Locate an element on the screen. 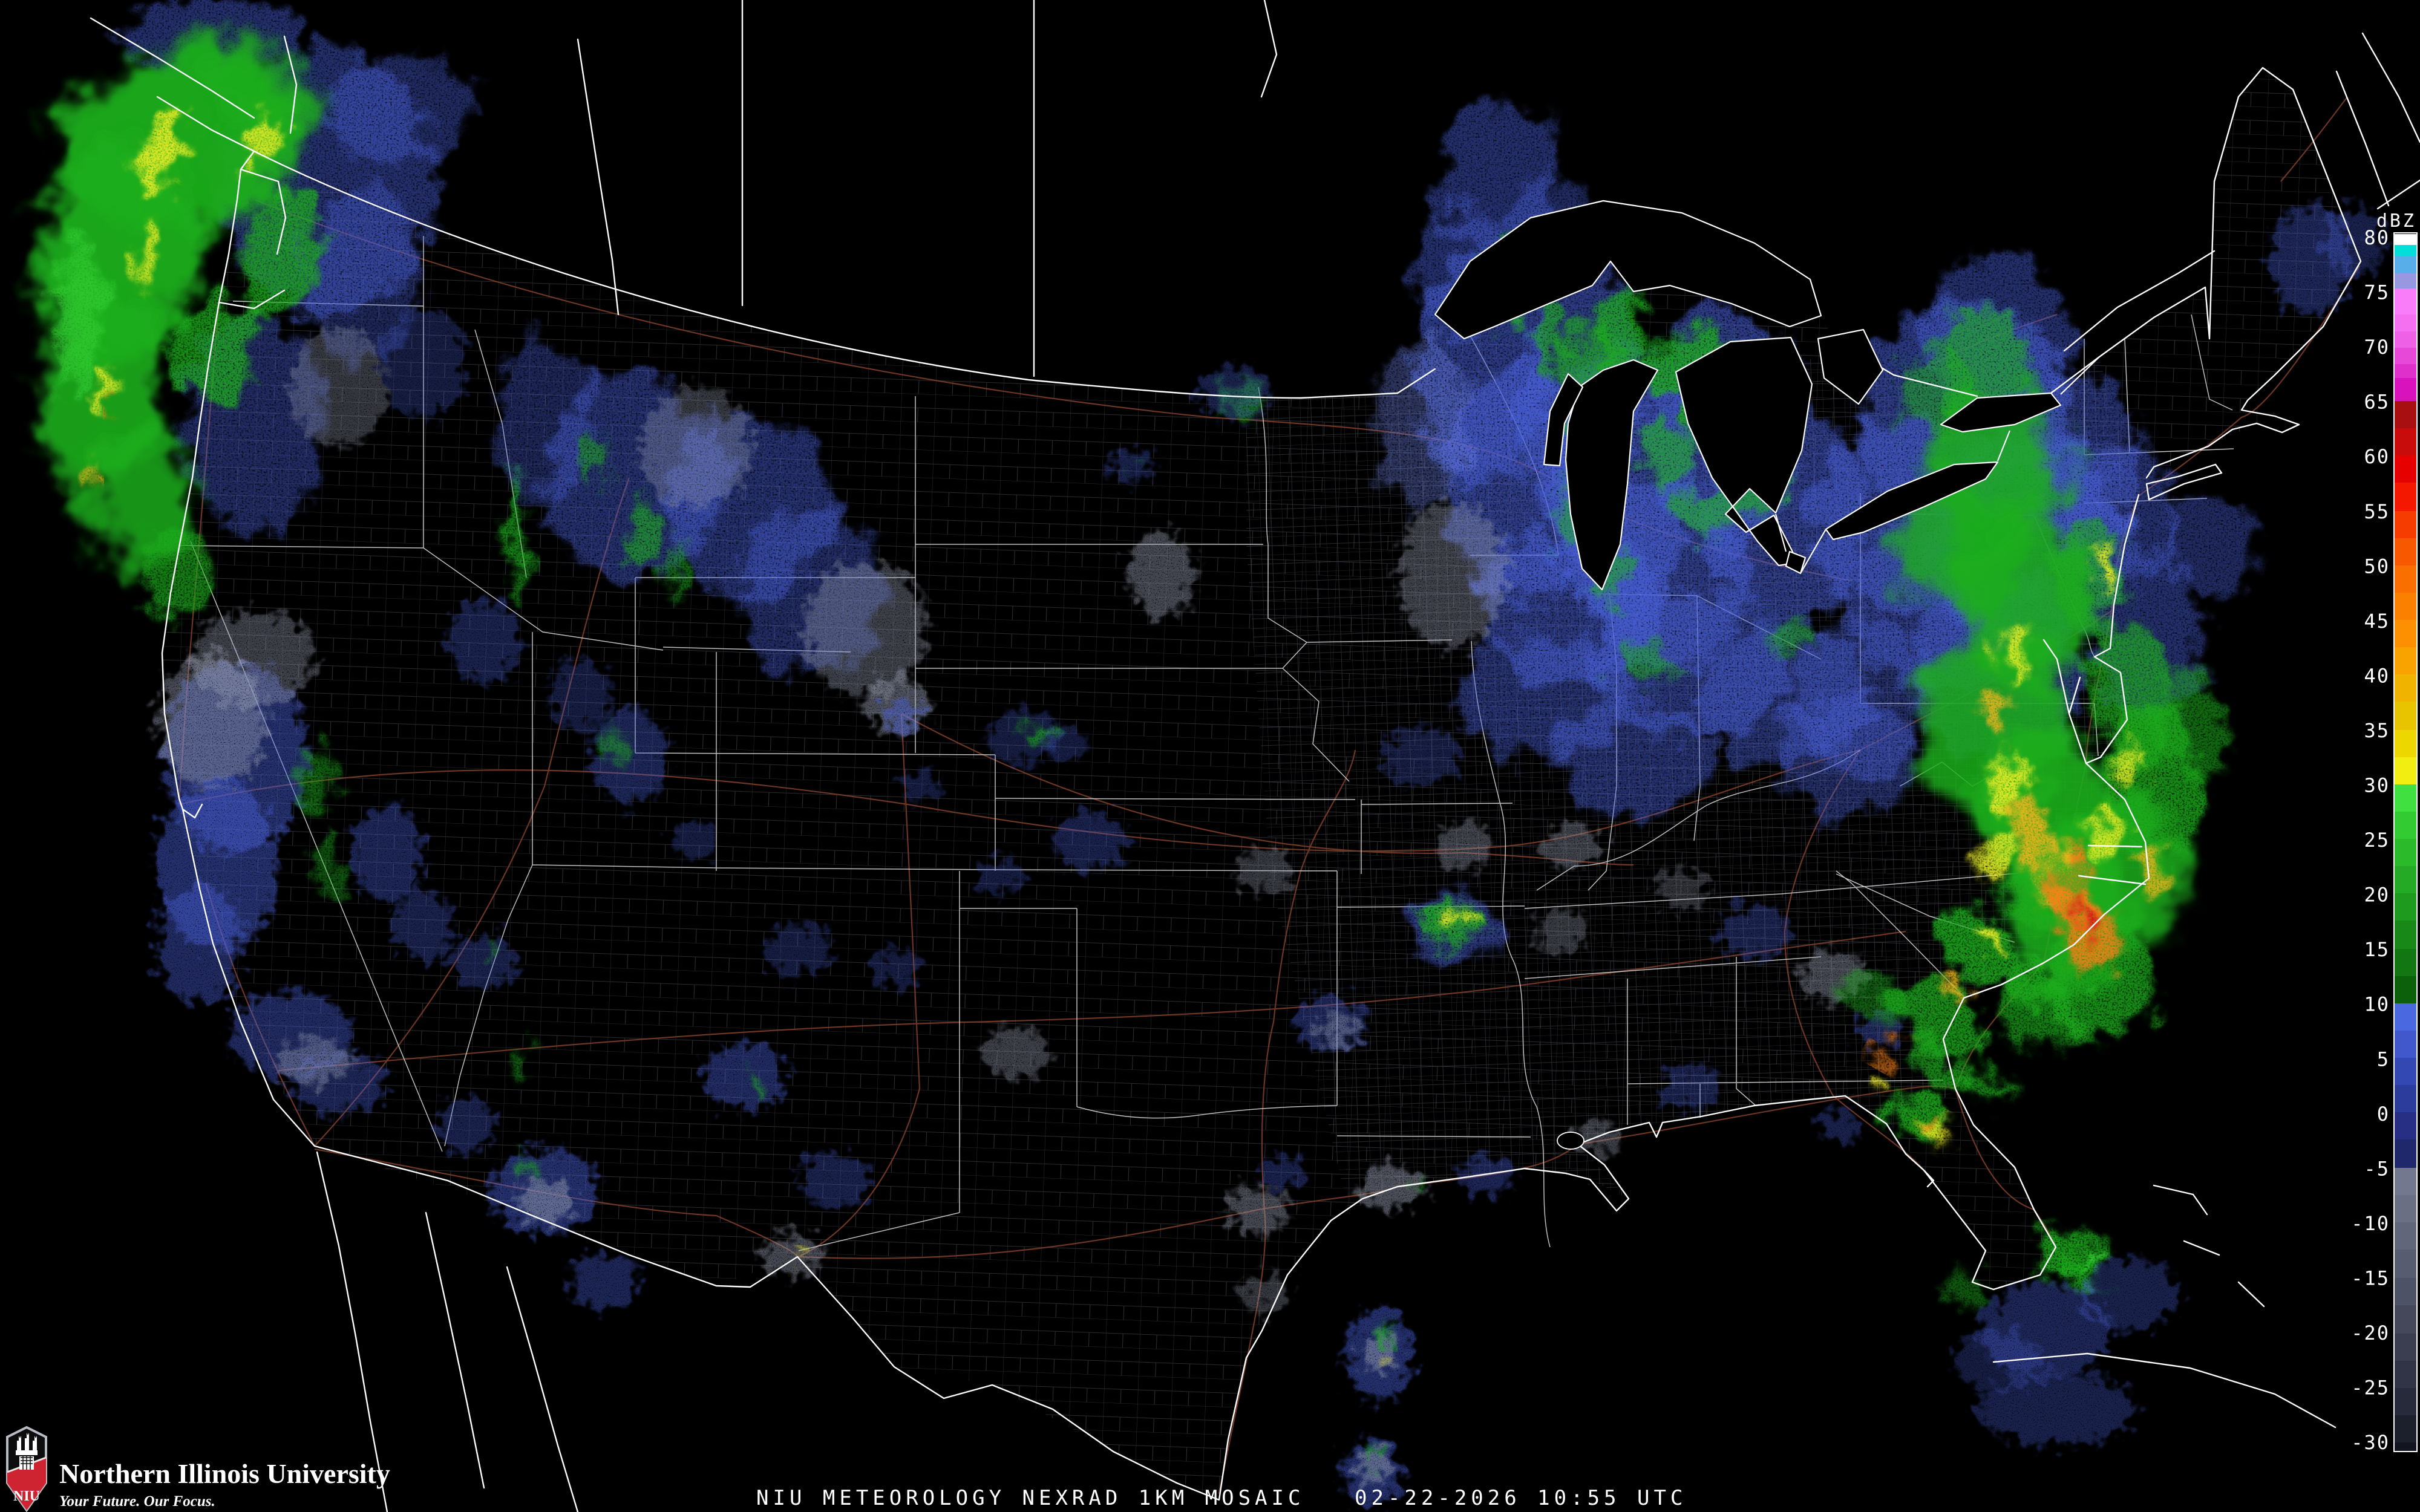 The image size is (2420, 1512). colorbar-tick-label: 25 is located at coordinates (2377, 840).